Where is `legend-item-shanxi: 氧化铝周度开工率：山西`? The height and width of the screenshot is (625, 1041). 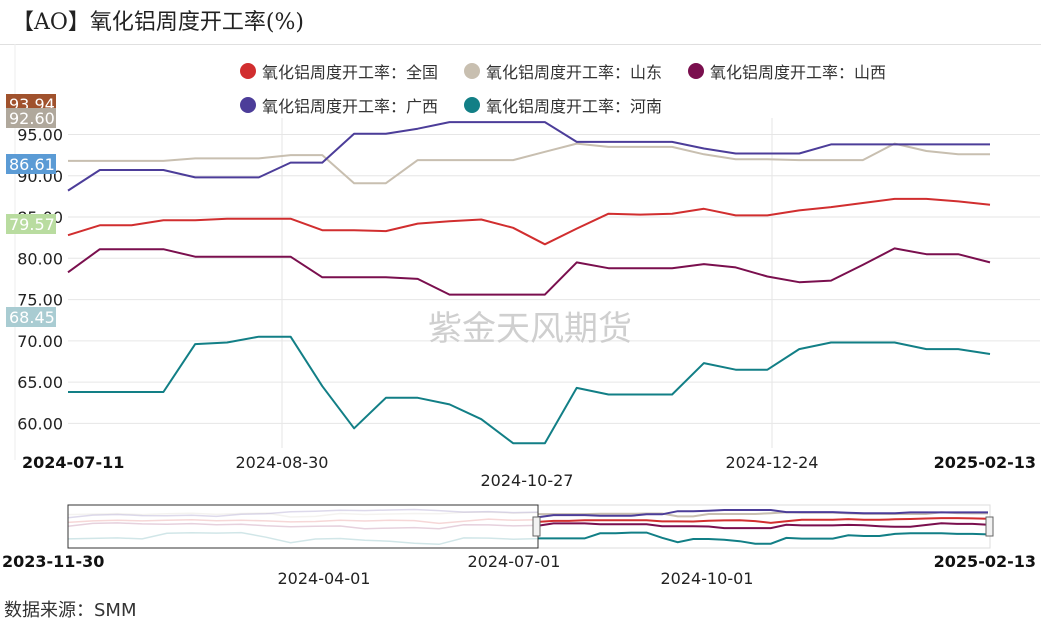 legend-item-shanxi: 氧化铝周度开工率：山西 is located at coordinates (787, 71).